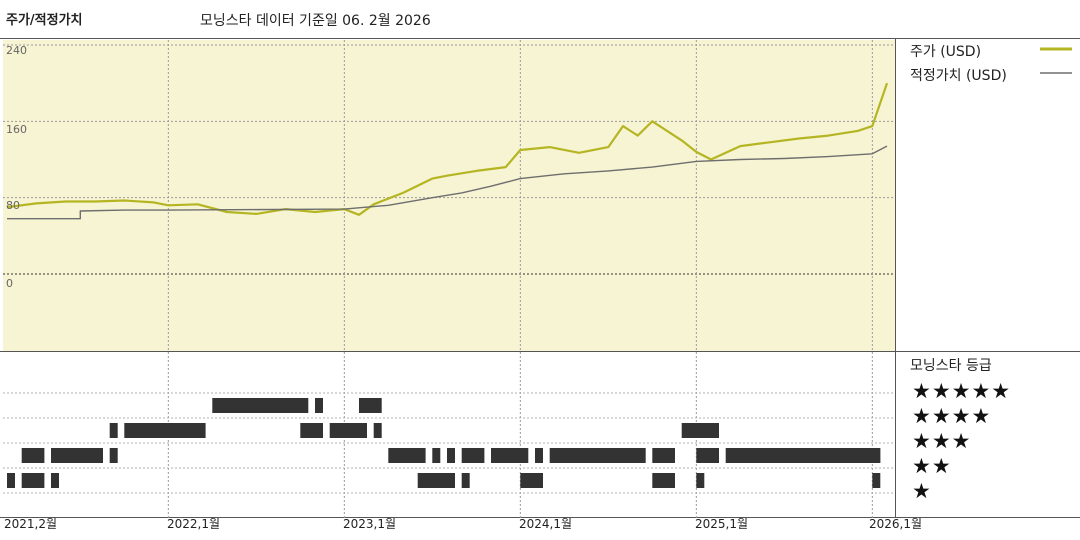  What do you see at coordinates (13, 205) in the screenshot?
I see `y-tick-label: 80` at bounding box center [13, 205].